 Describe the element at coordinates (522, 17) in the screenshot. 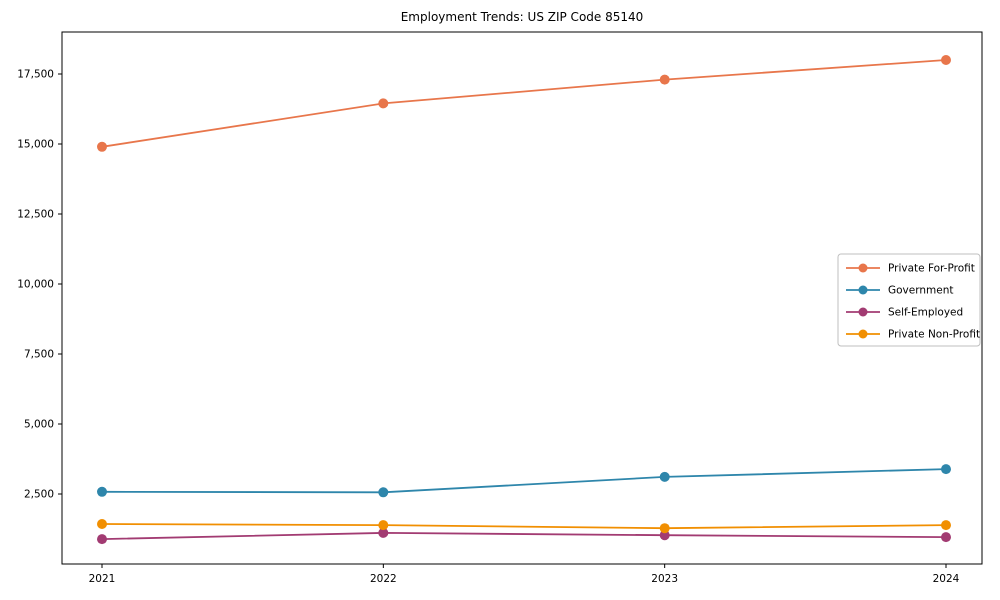

I see `chart-title: Employment Trends: US ZIP Code 85140` at that location.